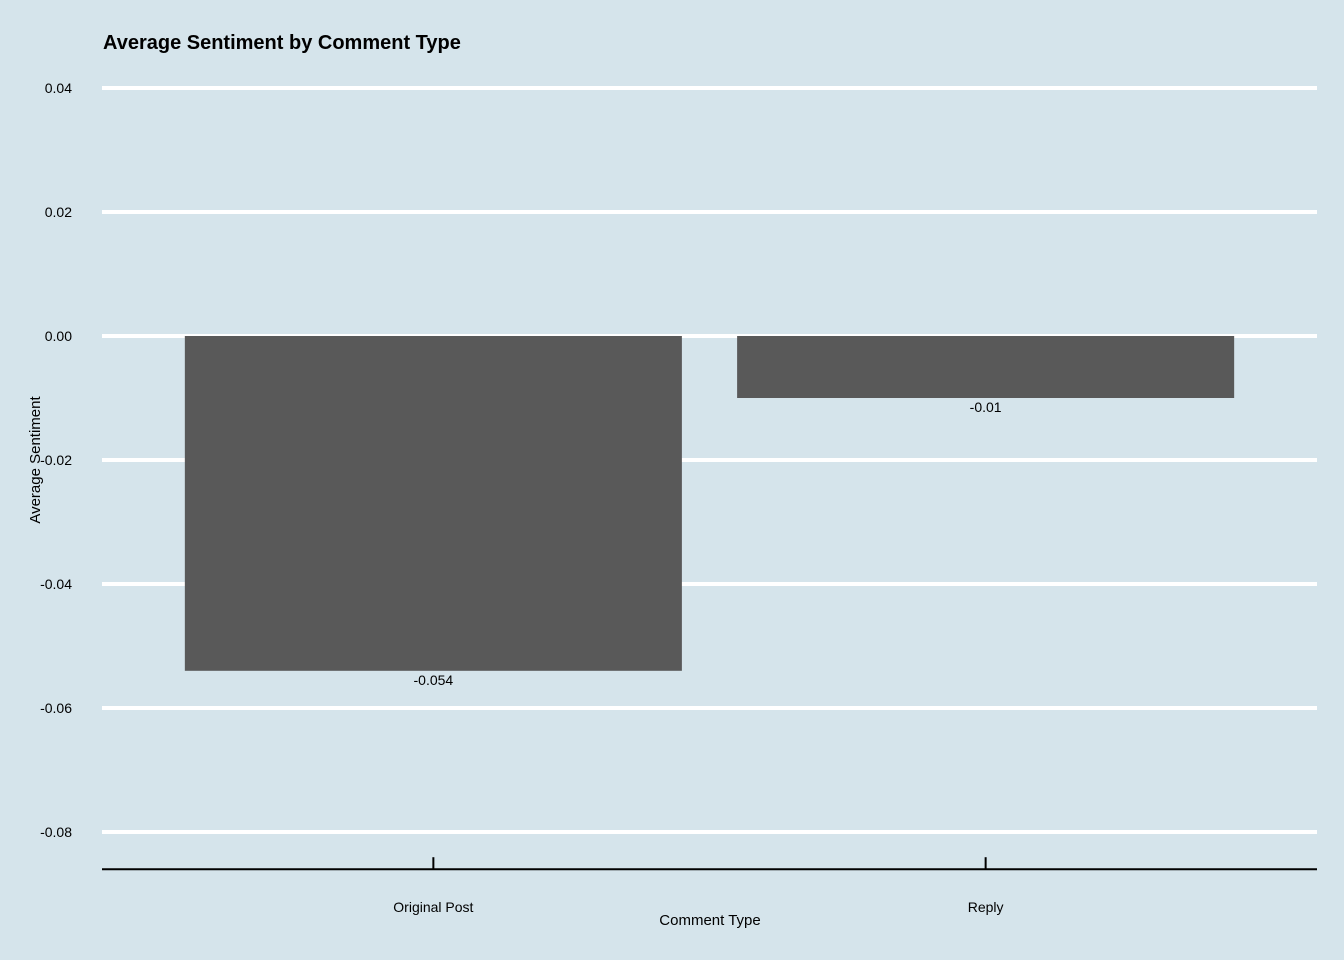 The width and height of the screenshot is (1344, 960). I want to click on y-tick-label: 0.00, so click(58, 336).